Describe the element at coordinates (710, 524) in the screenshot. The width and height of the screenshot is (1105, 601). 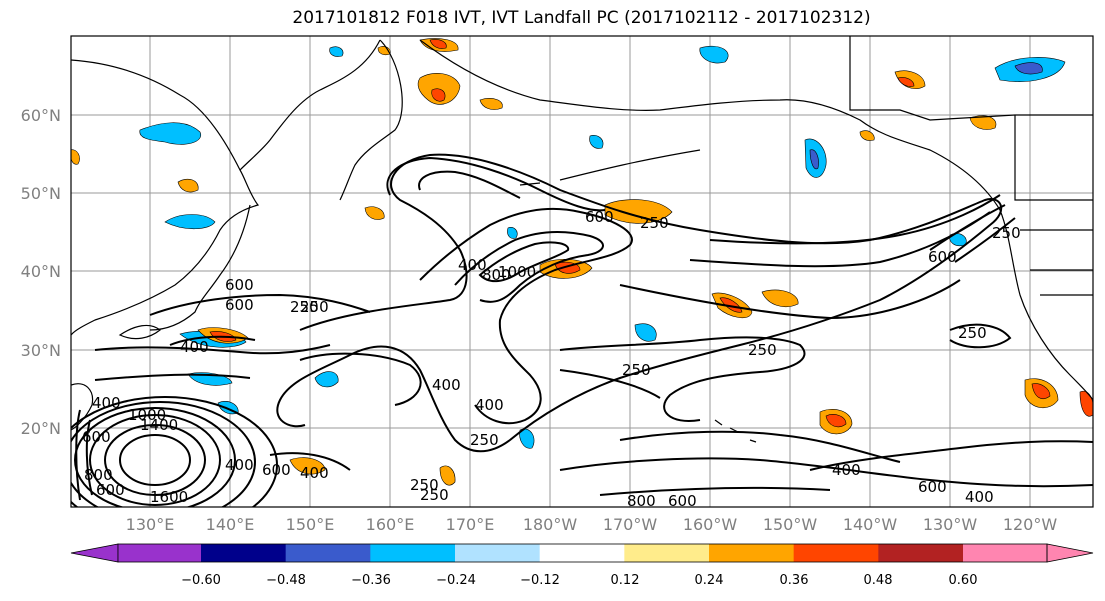
I see `lon-label: 160°W` at that location.